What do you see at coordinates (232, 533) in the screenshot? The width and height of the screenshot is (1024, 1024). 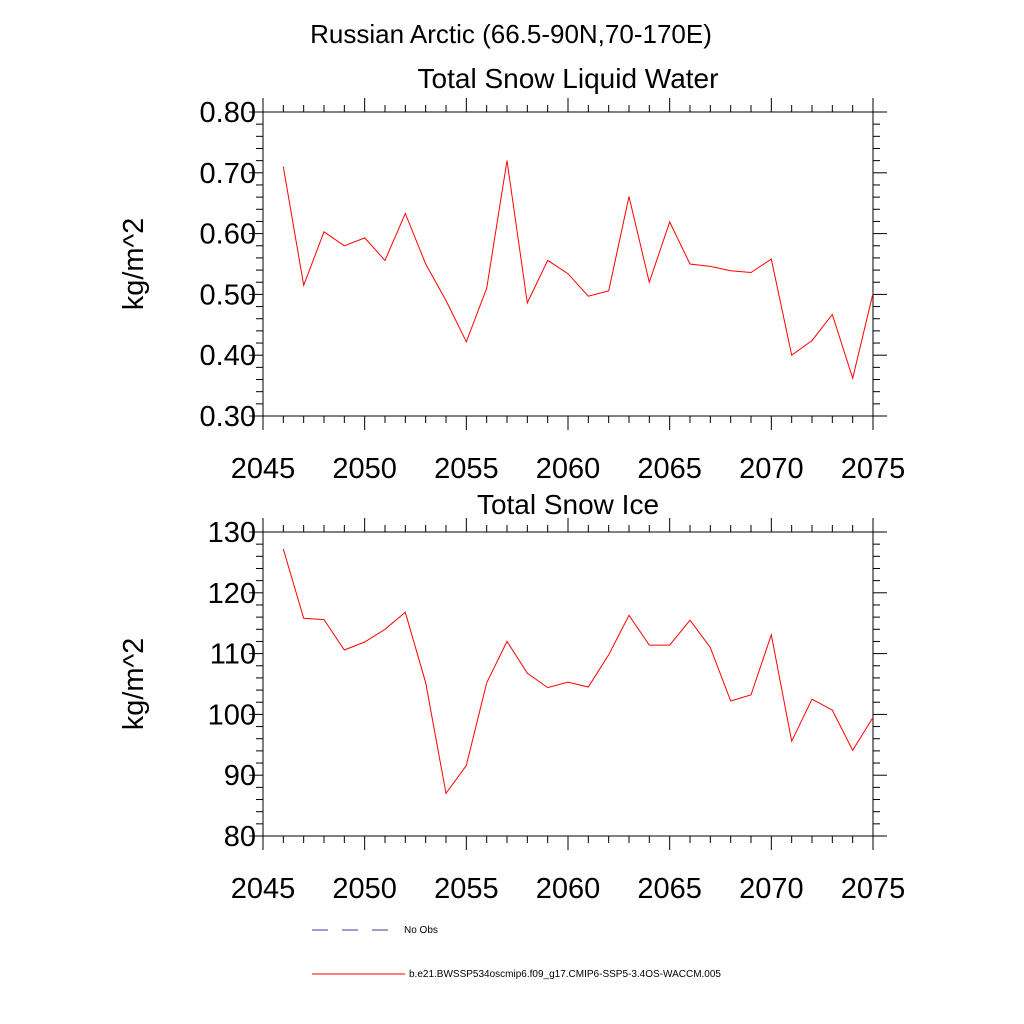 I see `y-tick-label: 130` at bounding box center [232, 533].